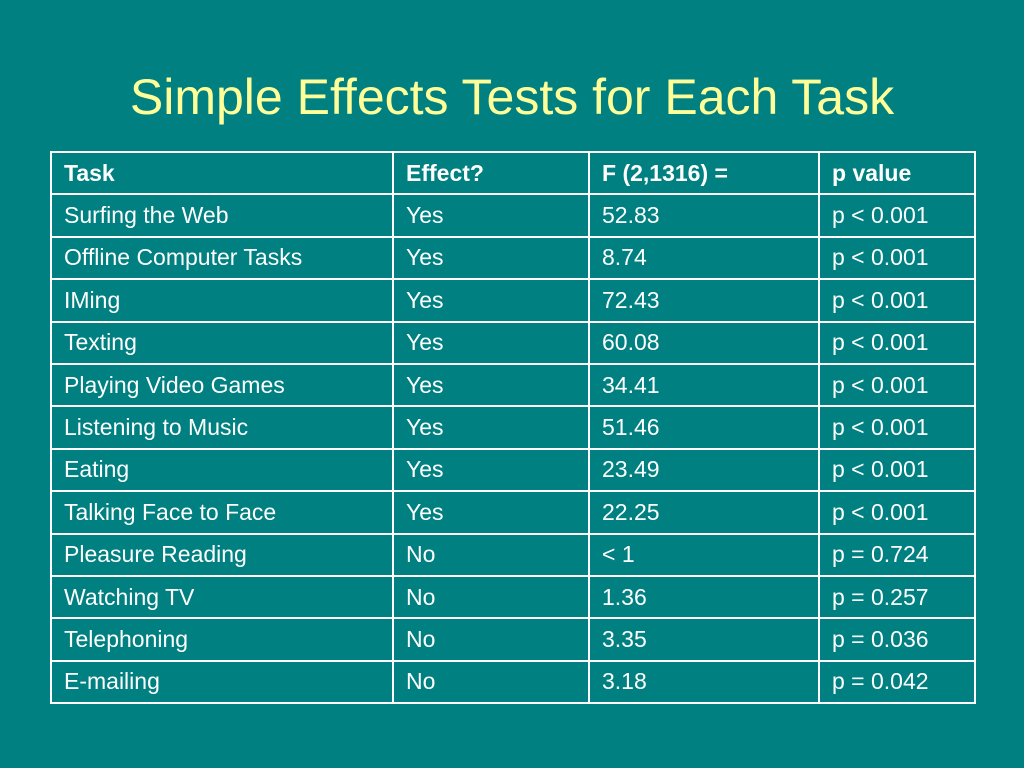 This screenshot has height=768, width=1024. Describe the element at coordinates (222, 215) in the screenshot. I see `task-cell: Surfing the Web` at that location.